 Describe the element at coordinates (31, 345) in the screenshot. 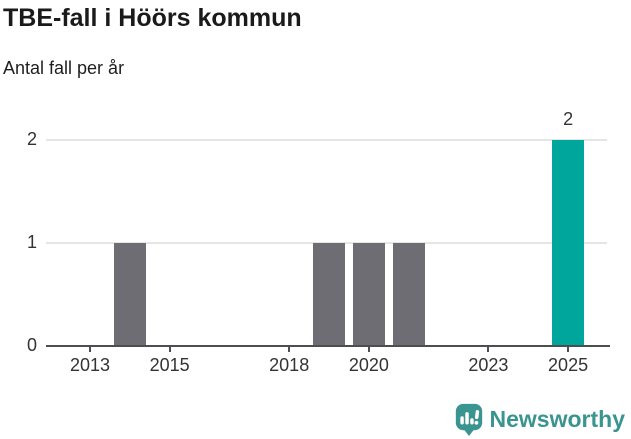

I see `y-axis-label-0: 0` at that location.